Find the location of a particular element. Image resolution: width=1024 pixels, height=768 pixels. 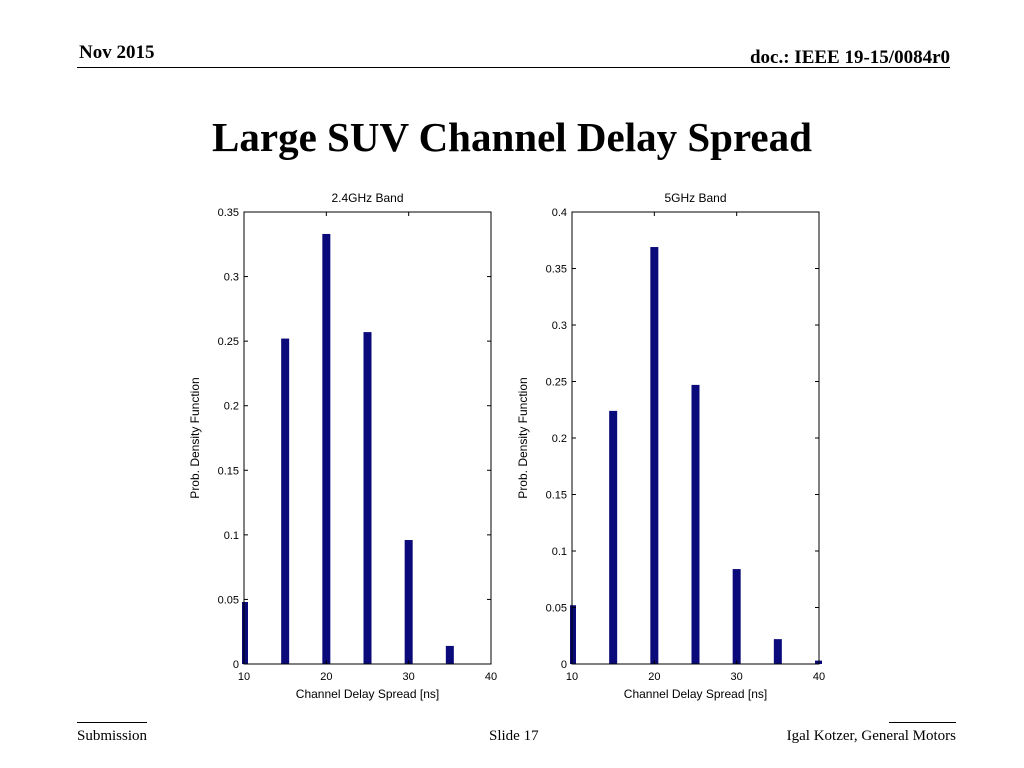

footer-submission: Submission is located at coordinates (112, 736).